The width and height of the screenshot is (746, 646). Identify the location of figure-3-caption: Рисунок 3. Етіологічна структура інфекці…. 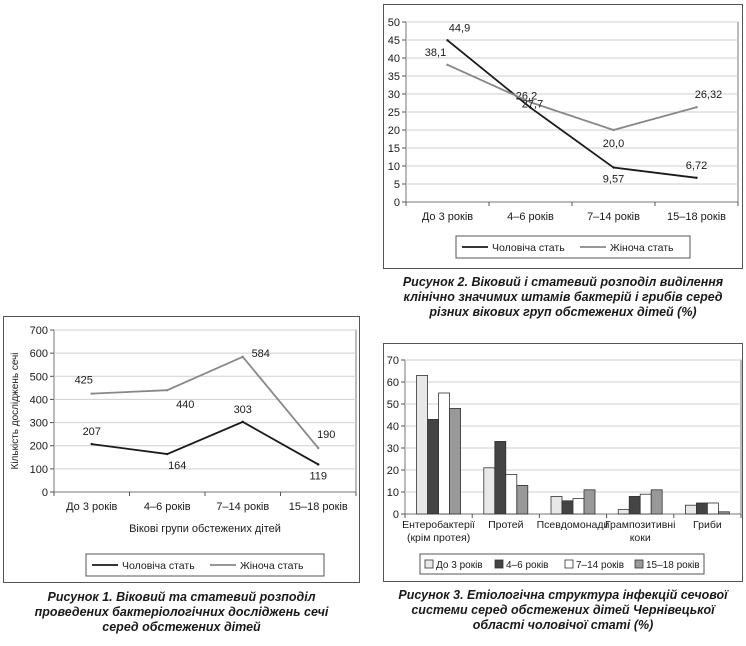
(563, 610).